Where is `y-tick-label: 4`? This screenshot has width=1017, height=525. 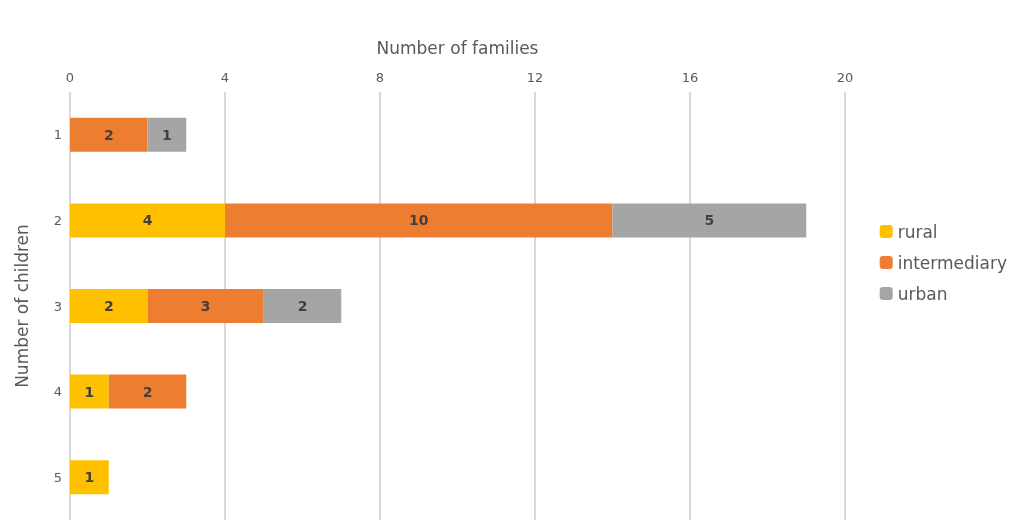
y-tick-label: 4 is located at coordinates (57, 392).